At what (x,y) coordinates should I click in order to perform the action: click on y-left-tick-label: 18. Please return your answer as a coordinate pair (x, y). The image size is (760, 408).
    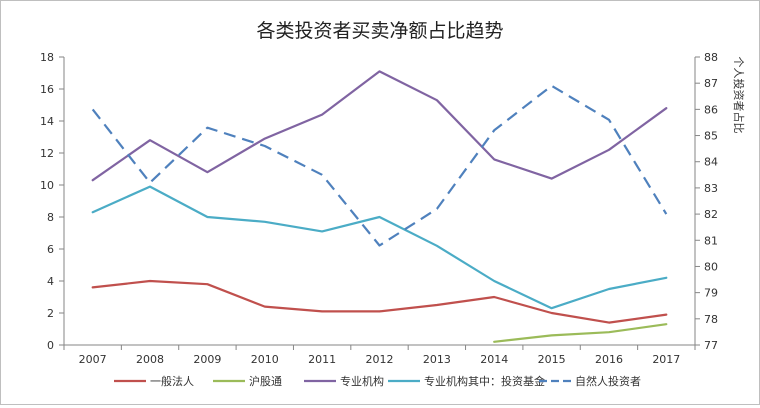
    Looking at the image, I should click on (47, 57).